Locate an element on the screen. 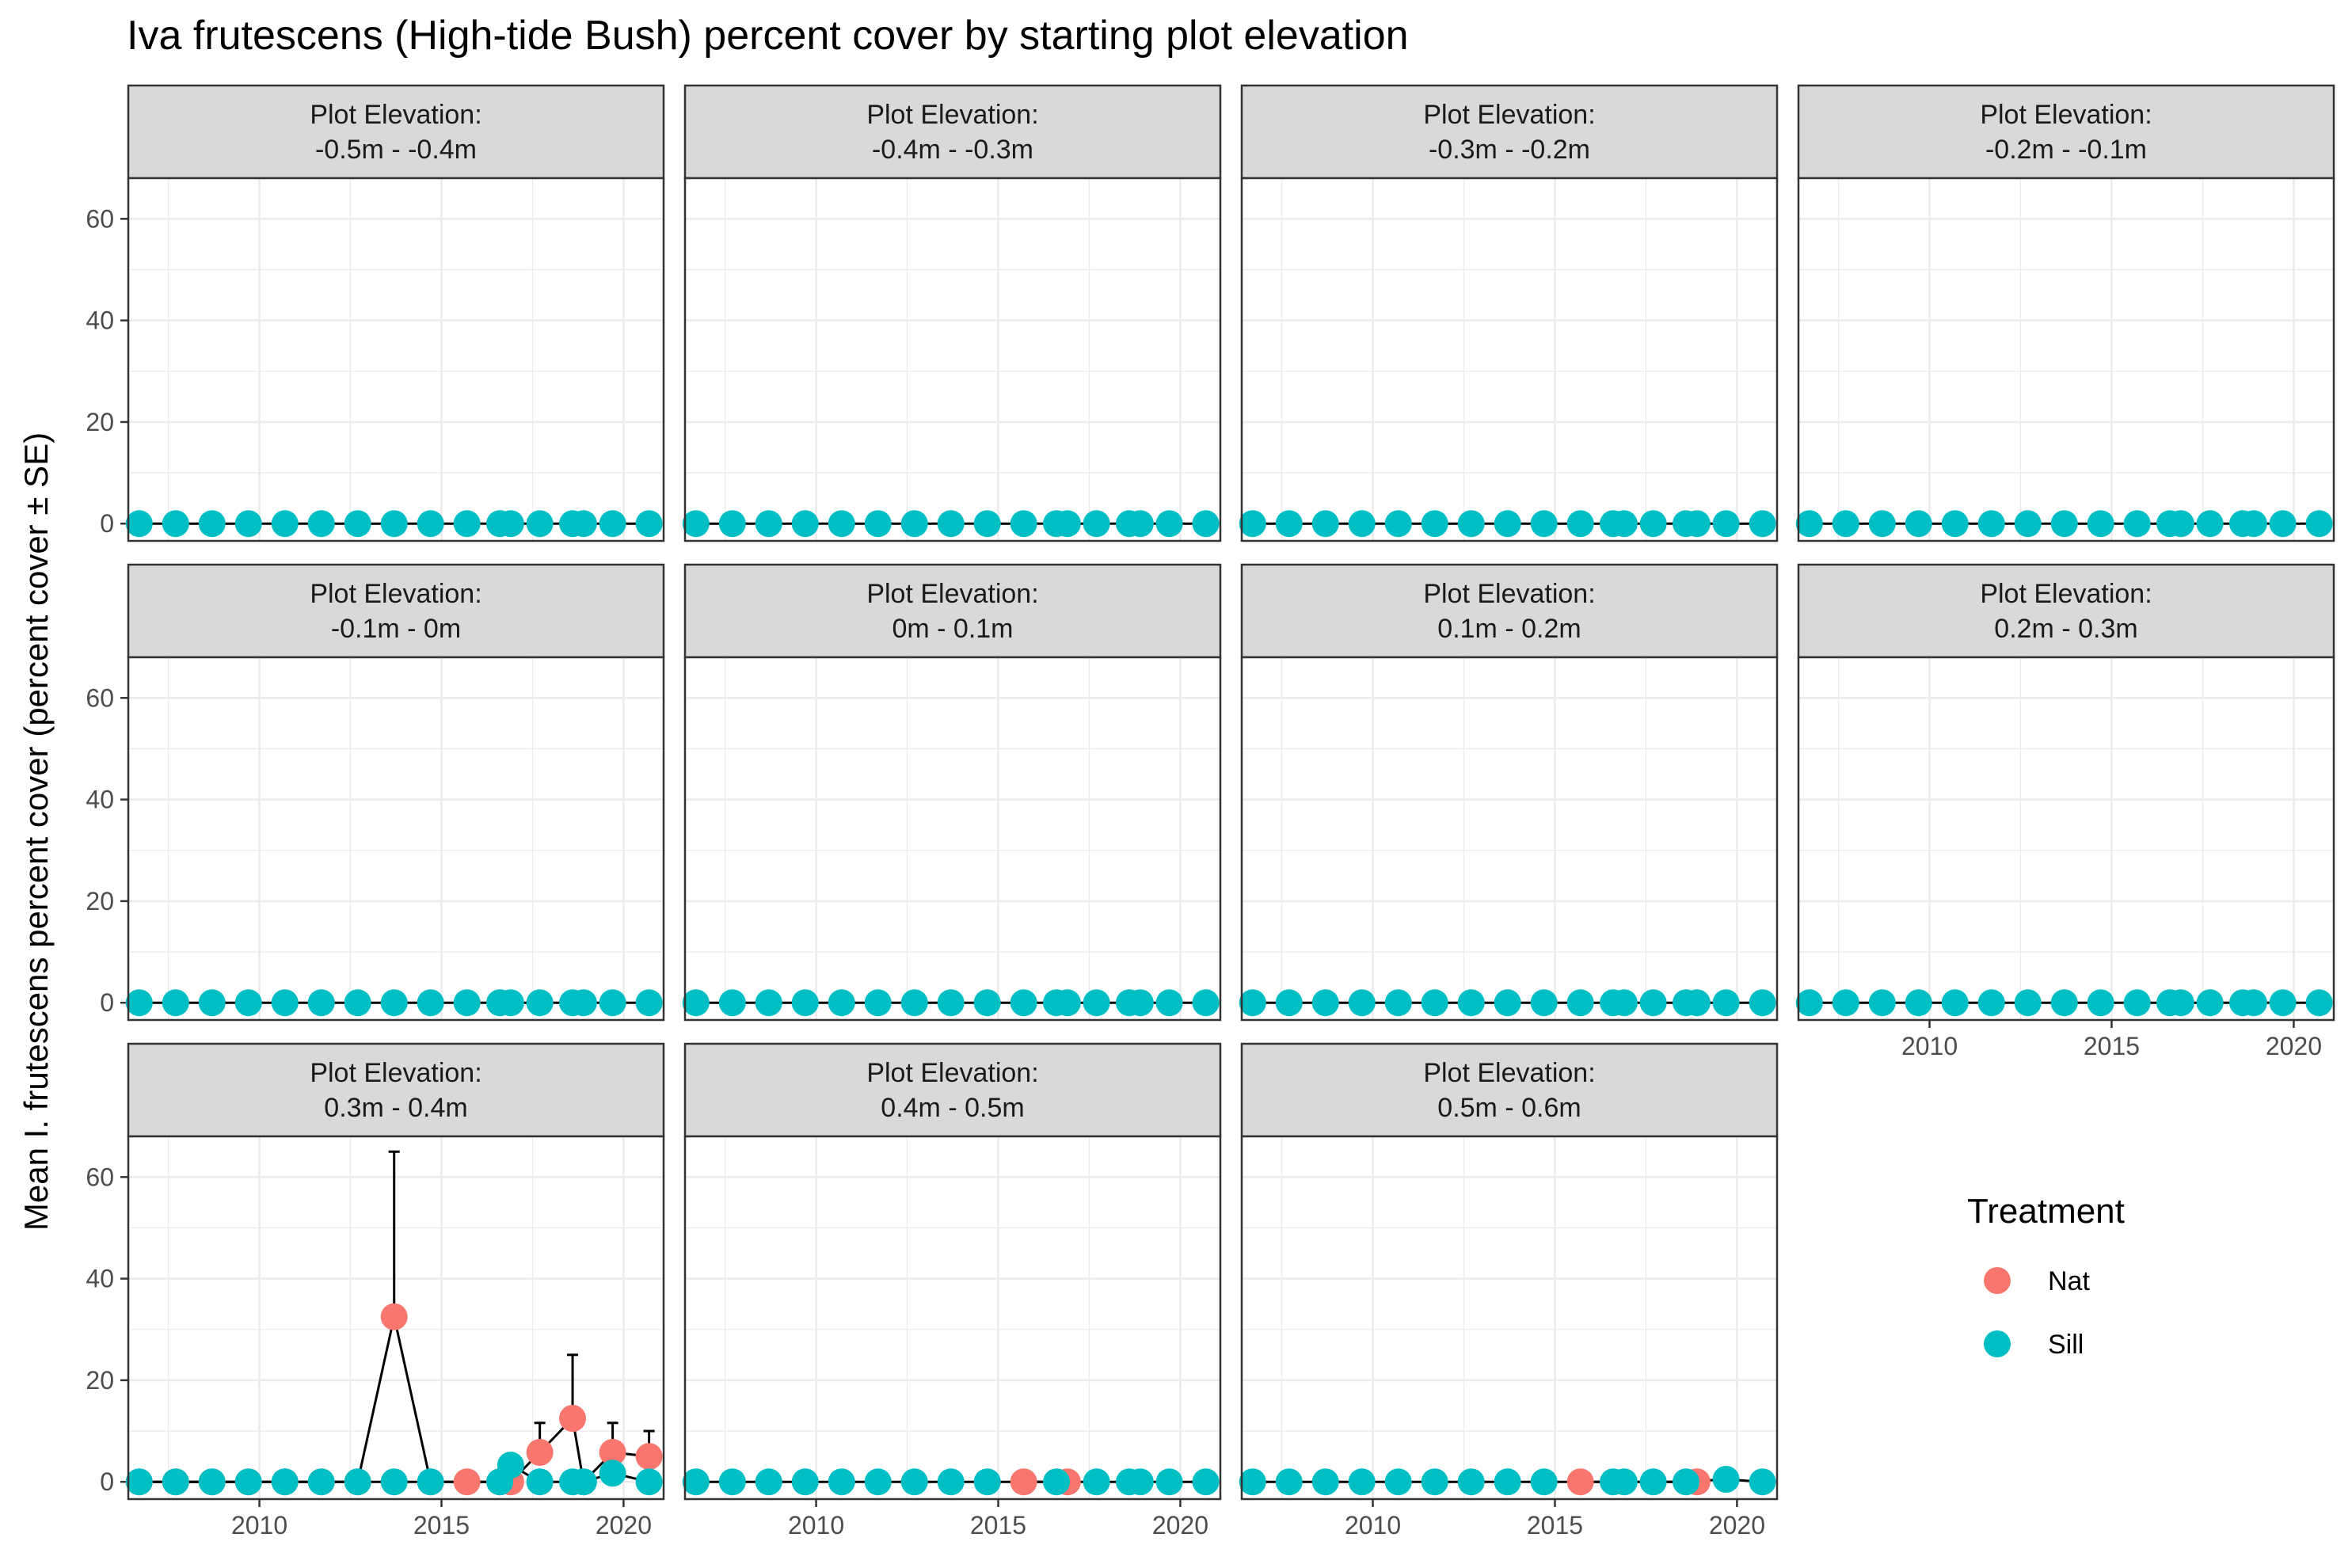 Image resolution: width=2352 pixels, height=1568 pixels. facet-panel: Plot Elevation: 0.5m - 0.6m 2010 2015 2020 is located at coordinates (1509, 1290).